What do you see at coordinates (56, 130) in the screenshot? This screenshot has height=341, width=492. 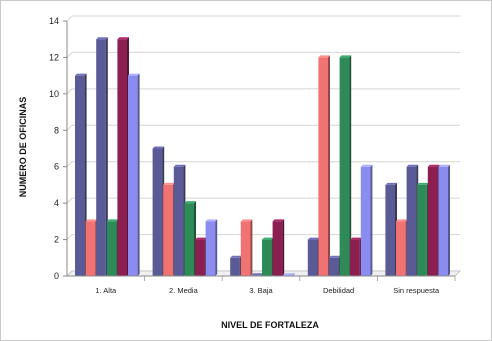 I see `y-tick-label: 8` at bounding box center [56, 130].